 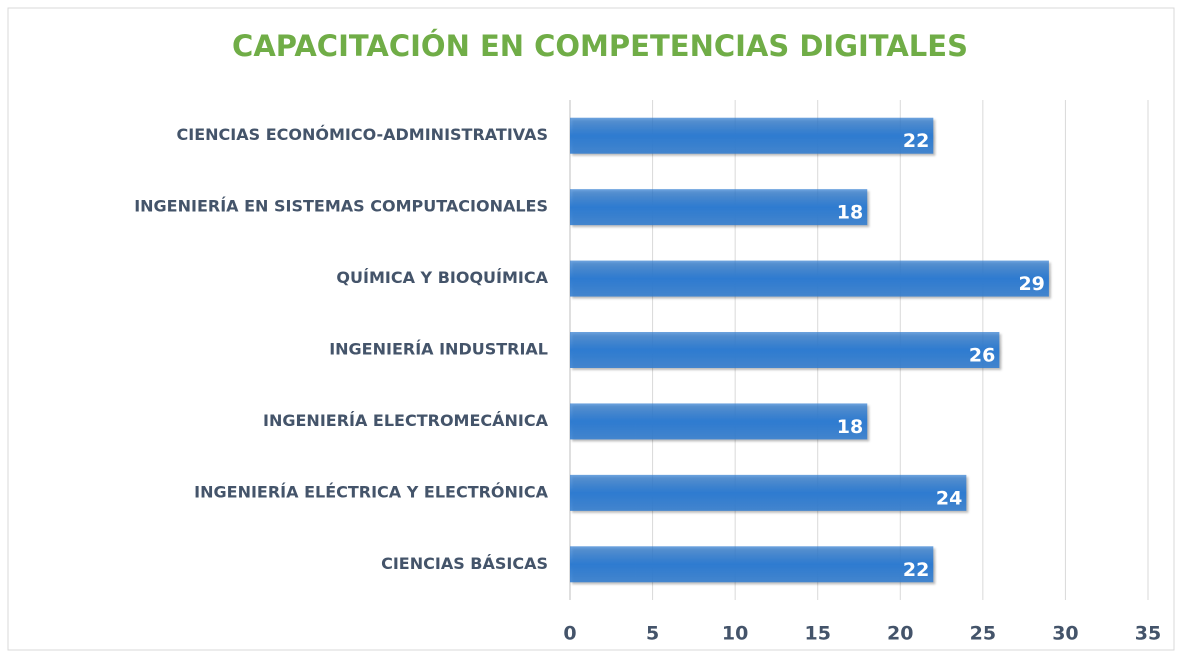 I want to click on y-tick-label: CIENCIAS BÁSICAS, so click(x=464, y=563).